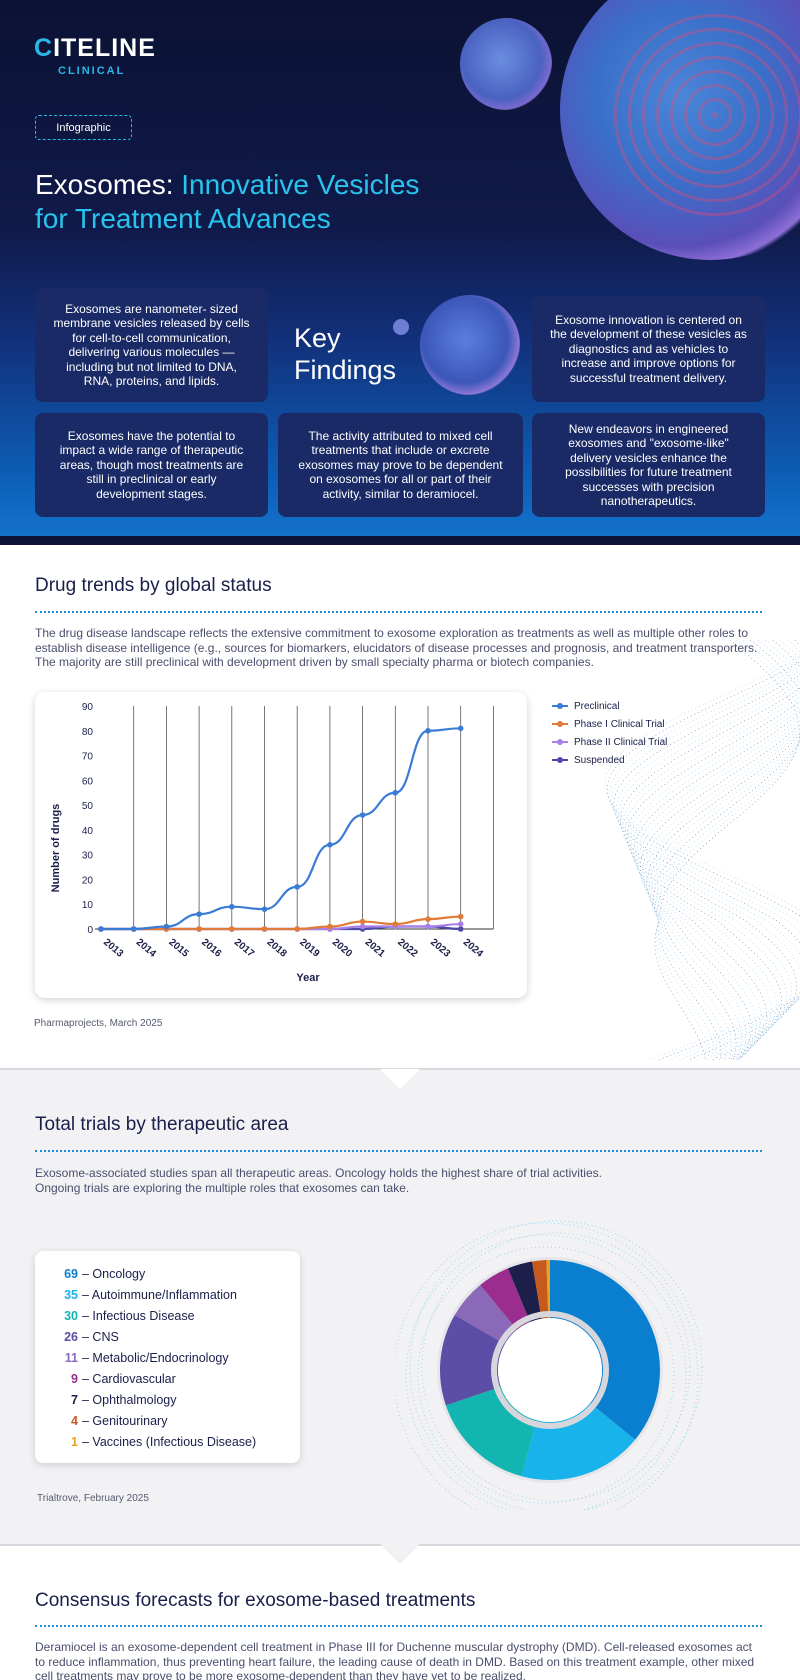  Describe the element at coordinates (88, 806) in the screenshot. I see `y-tick-label-50: 50` at that location.